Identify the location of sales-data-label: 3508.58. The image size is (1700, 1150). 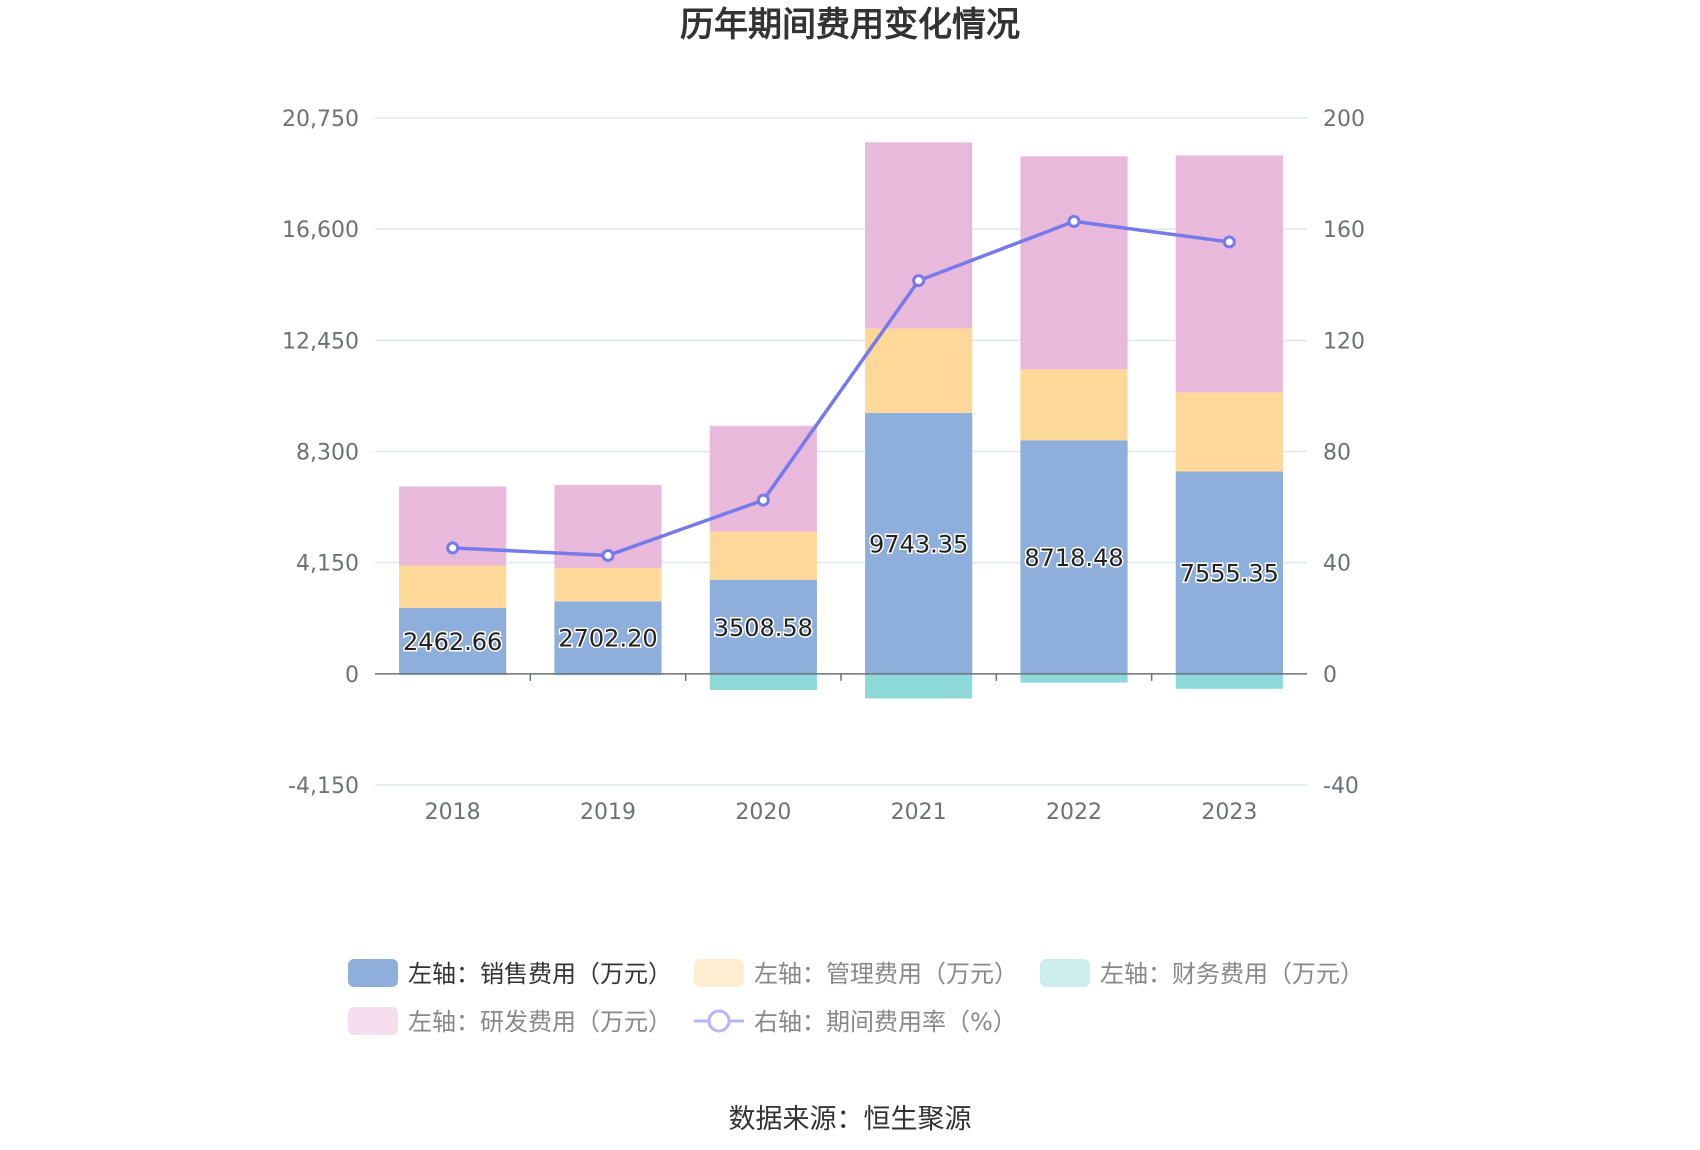
(763, 628).